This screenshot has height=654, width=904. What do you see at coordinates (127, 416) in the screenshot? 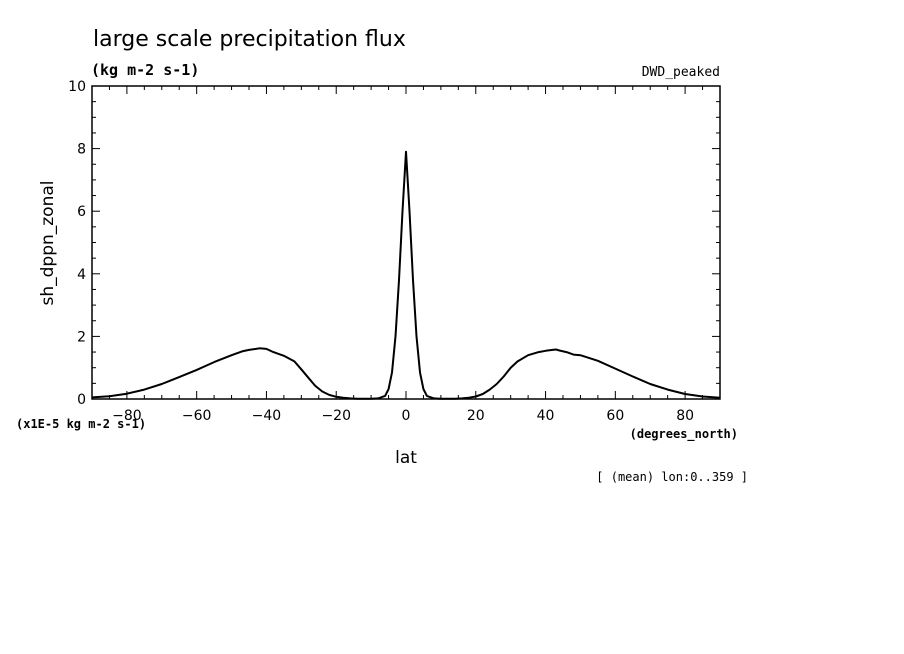
I see `x-tick-label: −80` at bounding box center [127, 416].